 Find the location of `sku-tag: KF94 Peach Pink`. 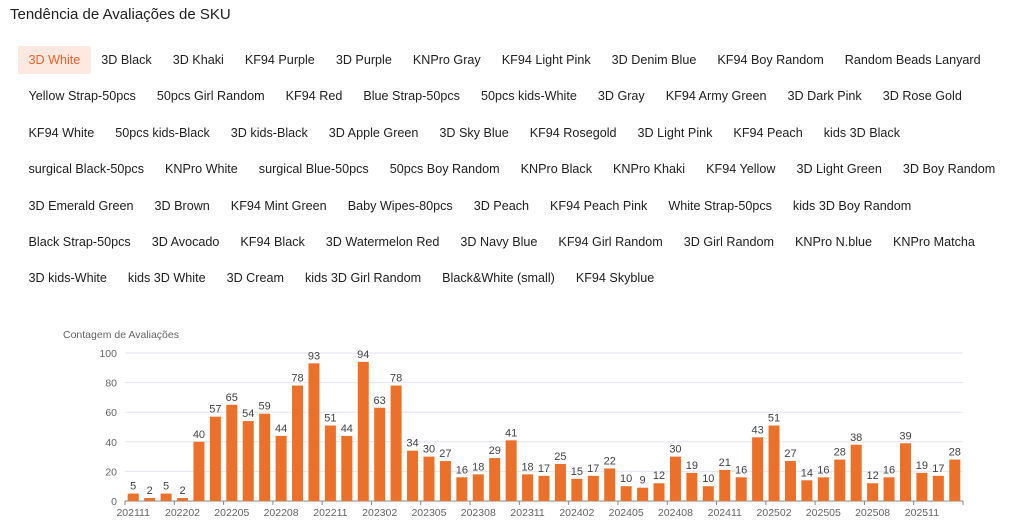

sku-tag: KF94 Peach Pink is located at coordinates (599, 205).